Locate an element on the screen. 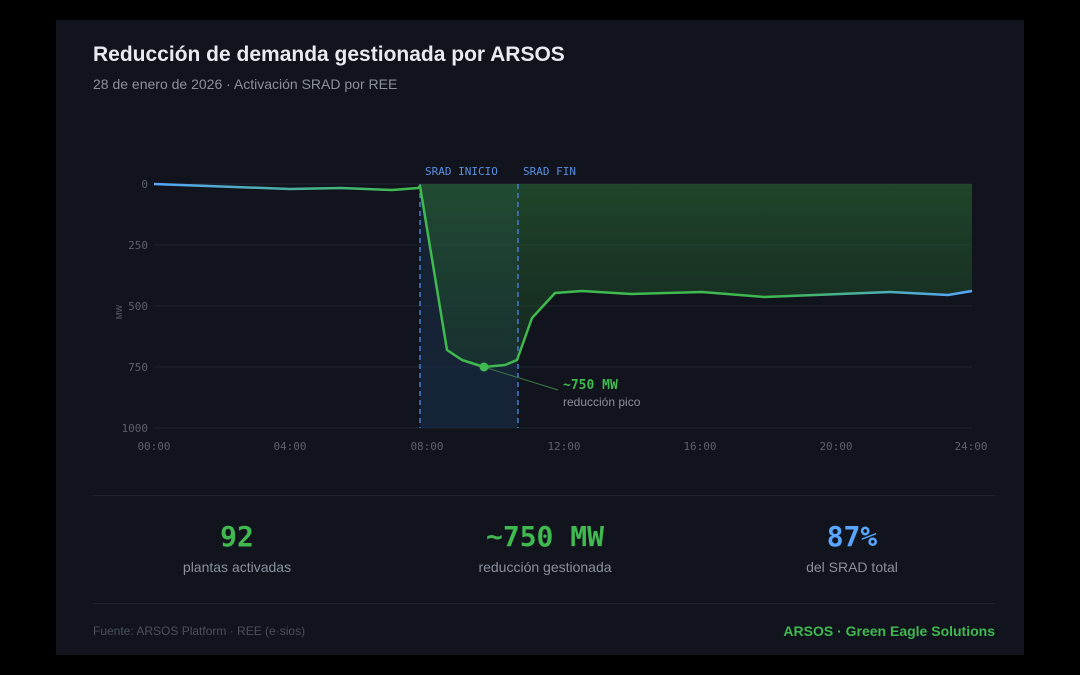  kpi-reduction: ~750 MW reducción gestionada is located at coordinates (545, 547).